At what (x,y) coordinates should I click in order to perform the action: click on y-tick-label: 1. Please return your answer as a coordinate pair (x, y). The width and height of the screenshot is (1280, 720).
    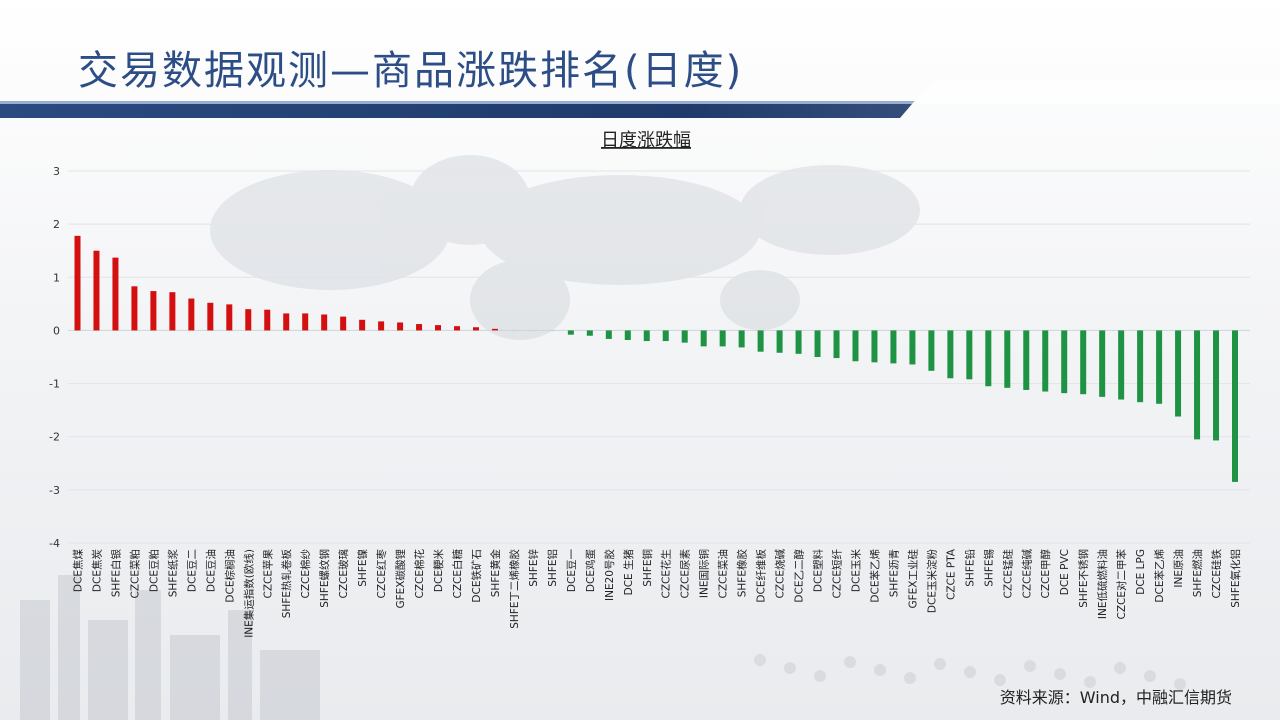
    Looking at the image, I should click on (56, 277).